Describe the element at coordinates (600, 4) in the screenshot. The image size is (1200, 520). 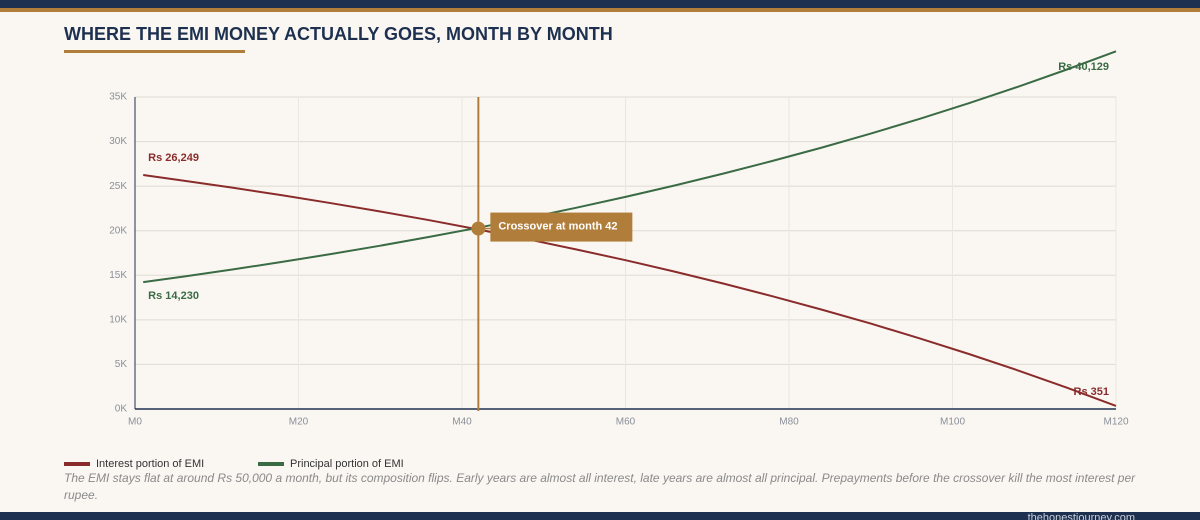
I see `top-stripe` at that location.